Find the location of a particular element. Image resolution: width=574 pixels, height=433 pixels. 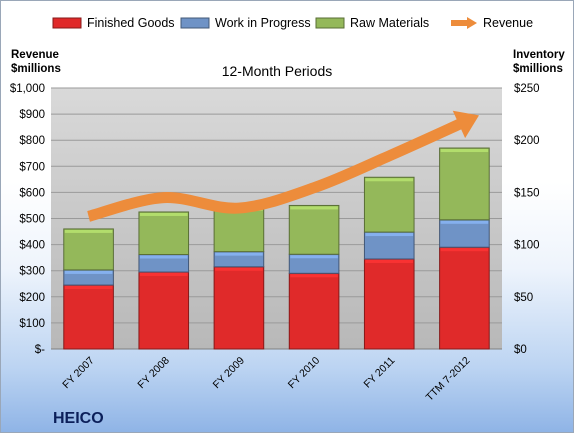

x-tick-label: FY 2007 is located at coordinates (78, 373).